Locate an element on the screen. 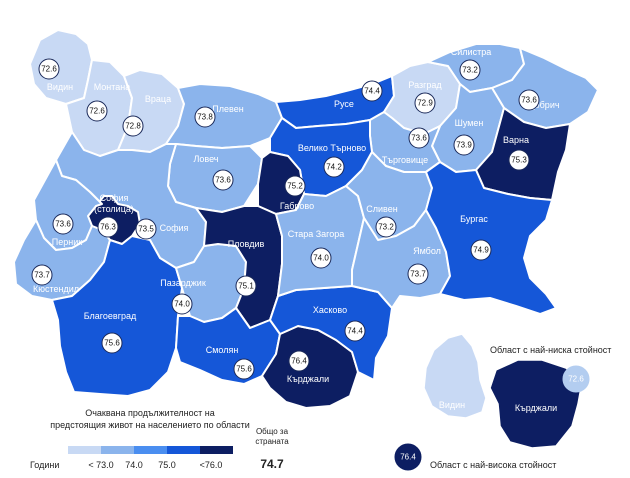 Image resolution: width=630 pixels, height=478 pixels. svg-text: 73.9 is located at coordinates (464, 145).